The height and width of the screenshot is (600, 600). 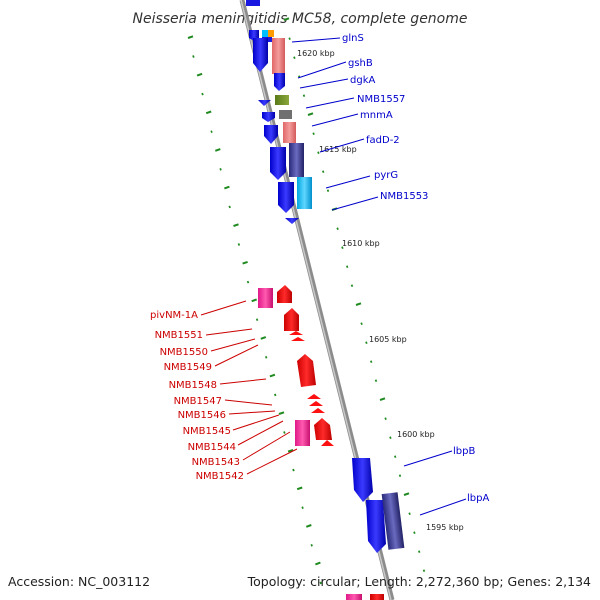 I want to click on fadD-2-gene-block, so click(x=296, y=160).